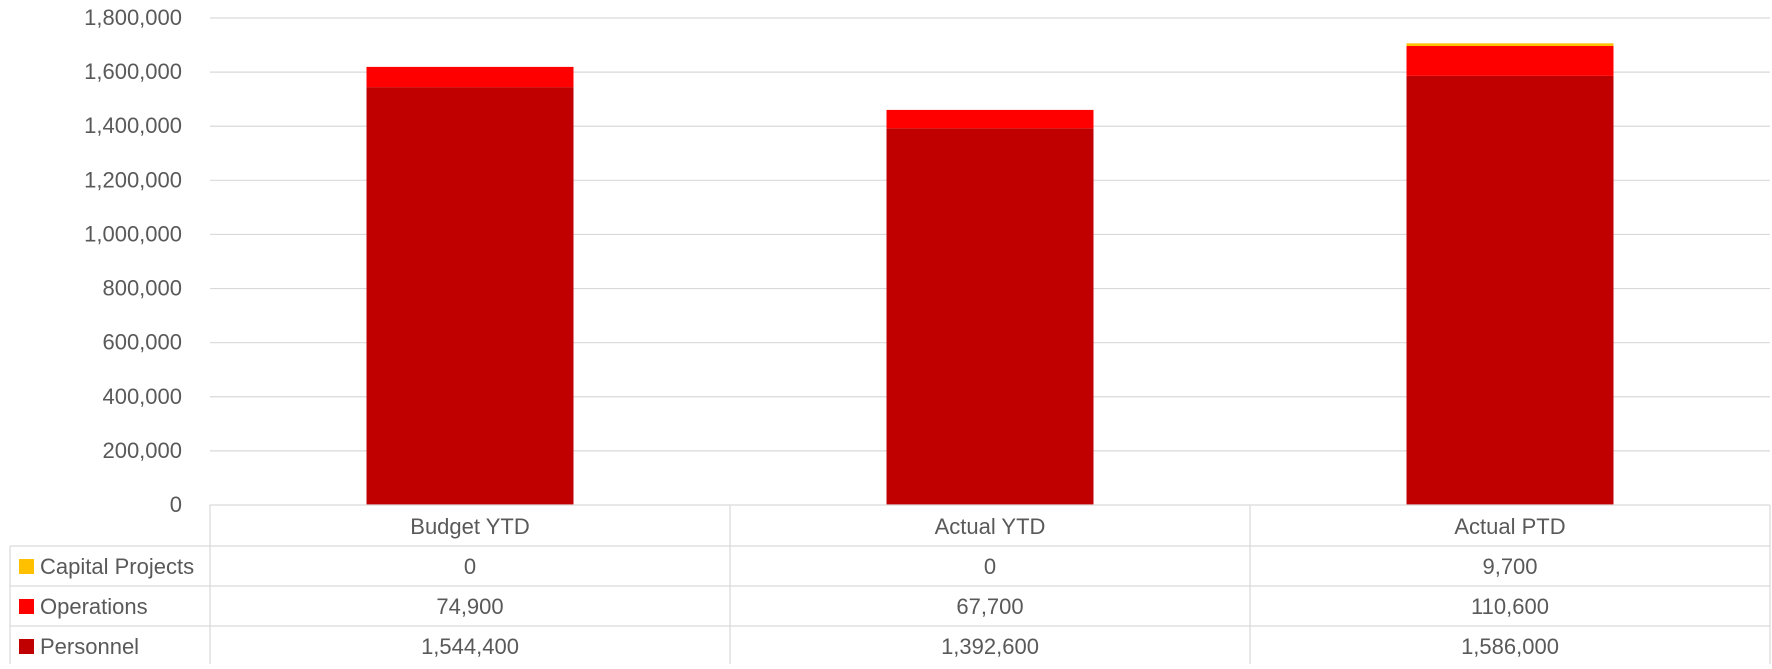 This screenshot has height=669, width=1772. I want to click on data-label: 1,544,400, so click(470, 646).